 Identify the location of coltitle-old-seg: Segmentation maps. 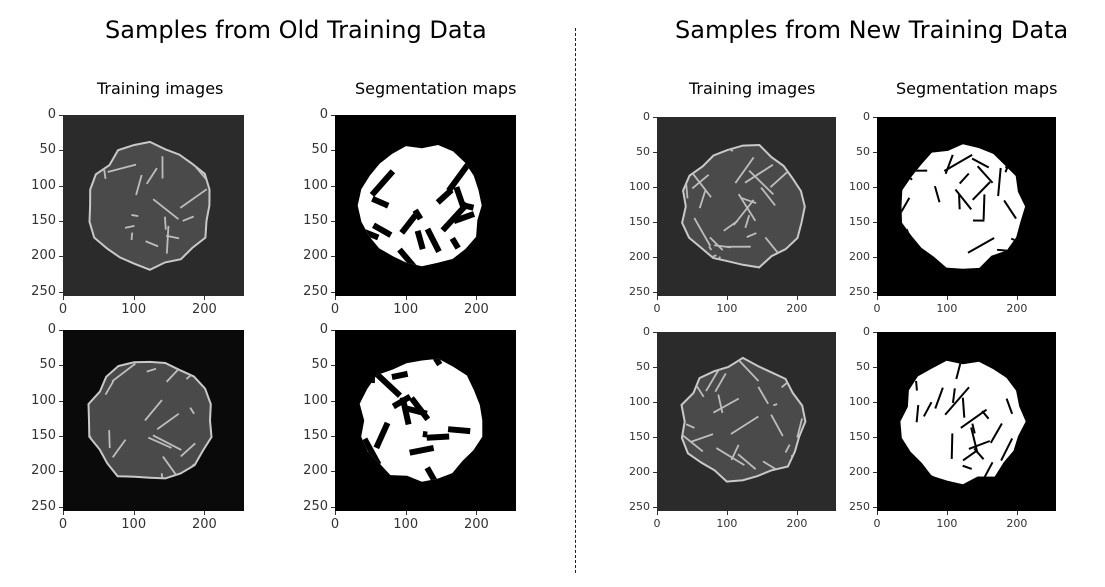
(436, 88).